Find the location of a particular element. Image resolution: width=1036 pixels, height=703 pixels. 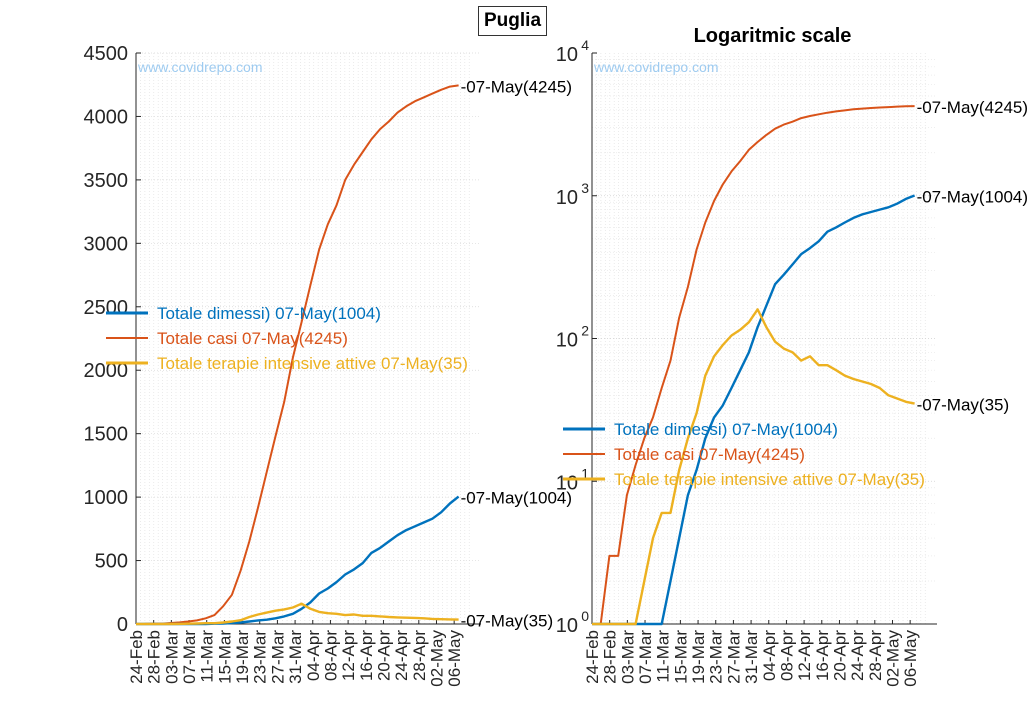

y-tick-label: 3500 is located at coordinates (106, 181).